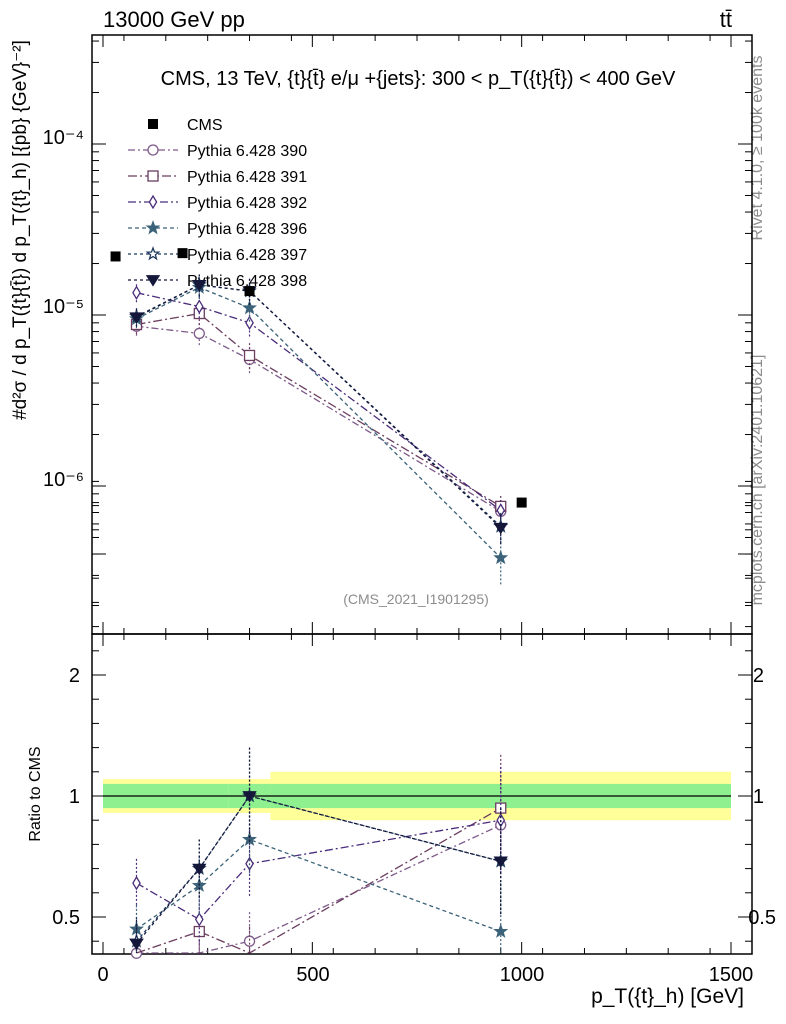 The image size is (786, 1024). What do you see at coordinates (758, 676) in the screenshot?
I see `ratio-tick-label-right: 2` at bounding box center [758, 676].